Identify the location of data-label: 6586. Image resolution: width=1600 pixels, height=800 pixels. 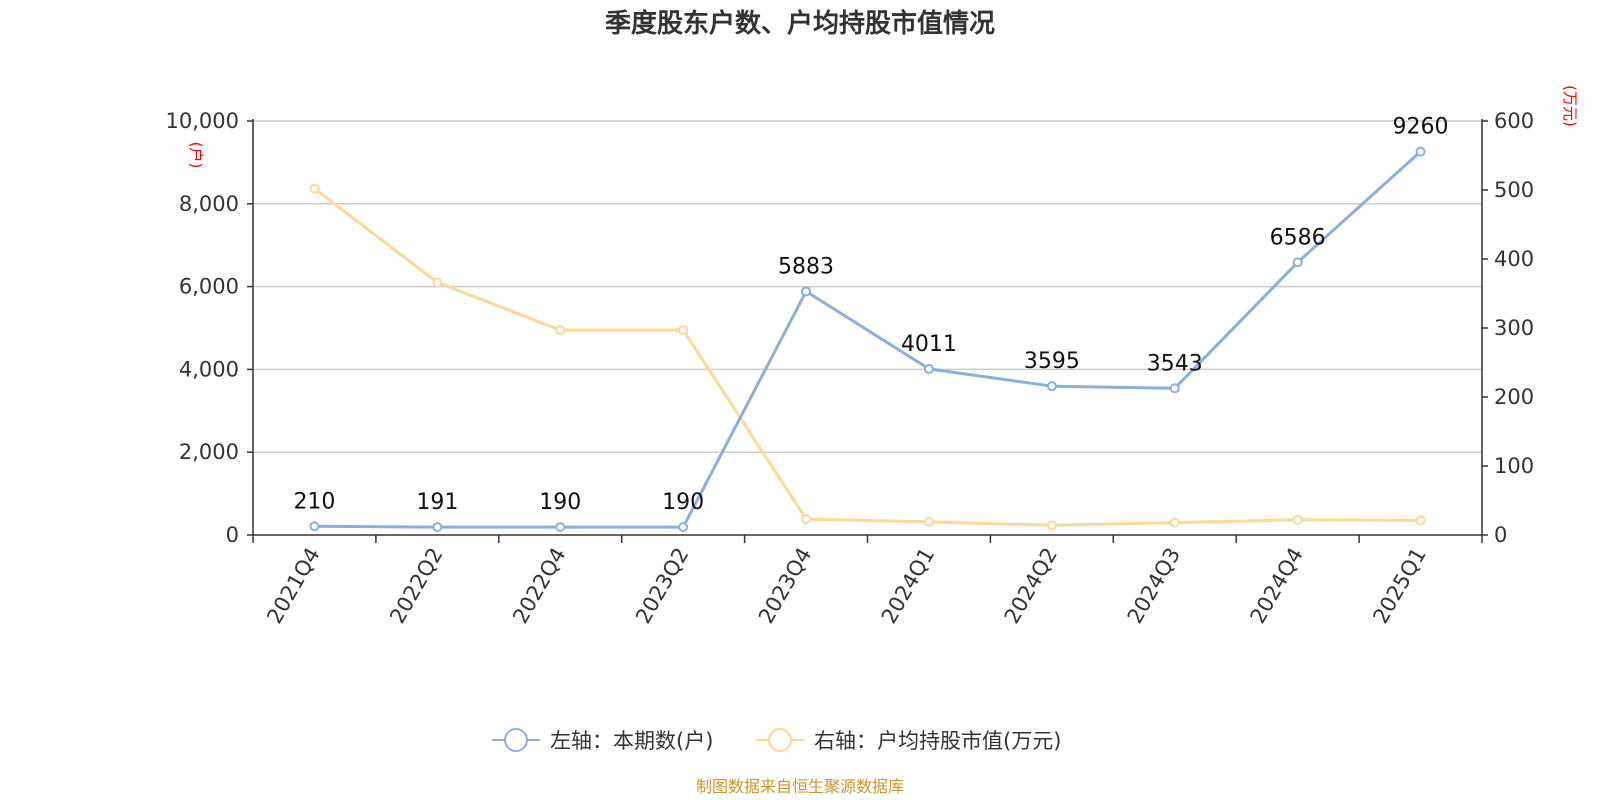
(1298, 237).